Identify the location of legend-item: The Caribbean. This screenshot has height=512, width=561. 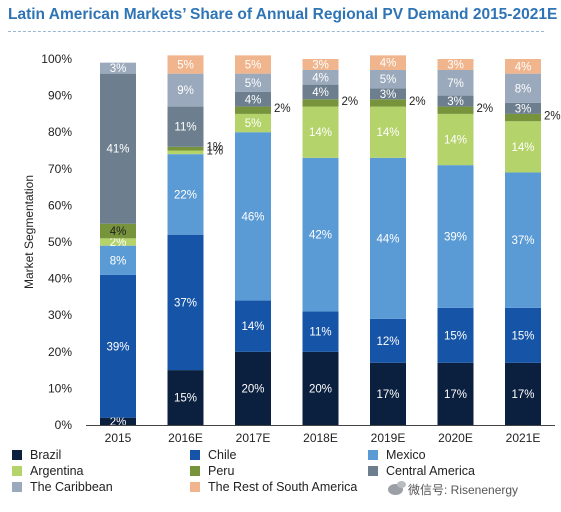
(62, 487).